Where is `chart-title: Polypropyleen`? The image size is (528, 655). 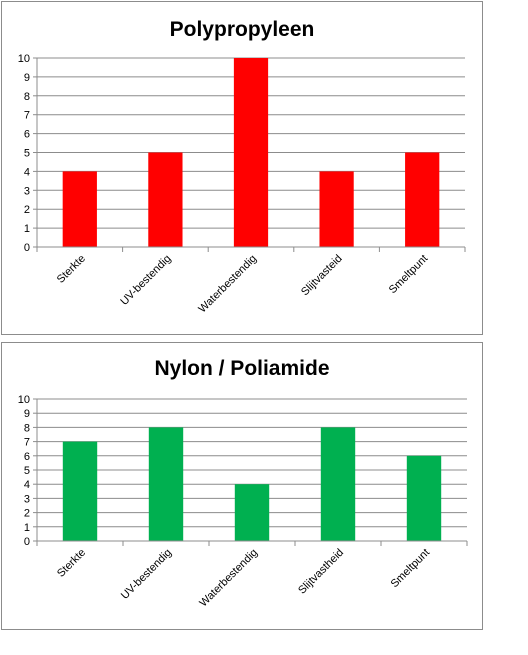 chart-title: Polypropyleen is located at coordinates (242, 29).